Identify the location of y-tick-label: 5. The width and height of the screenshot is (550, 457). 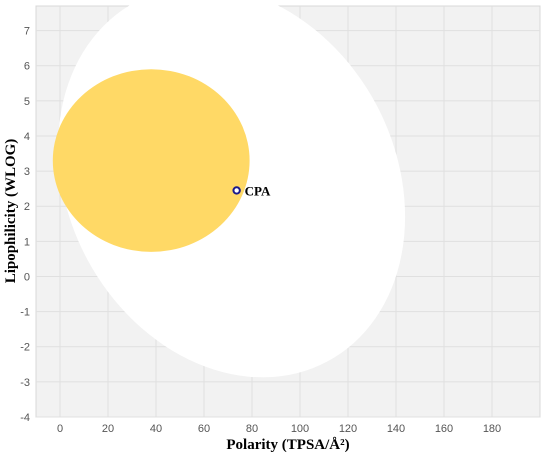
(27, 102).